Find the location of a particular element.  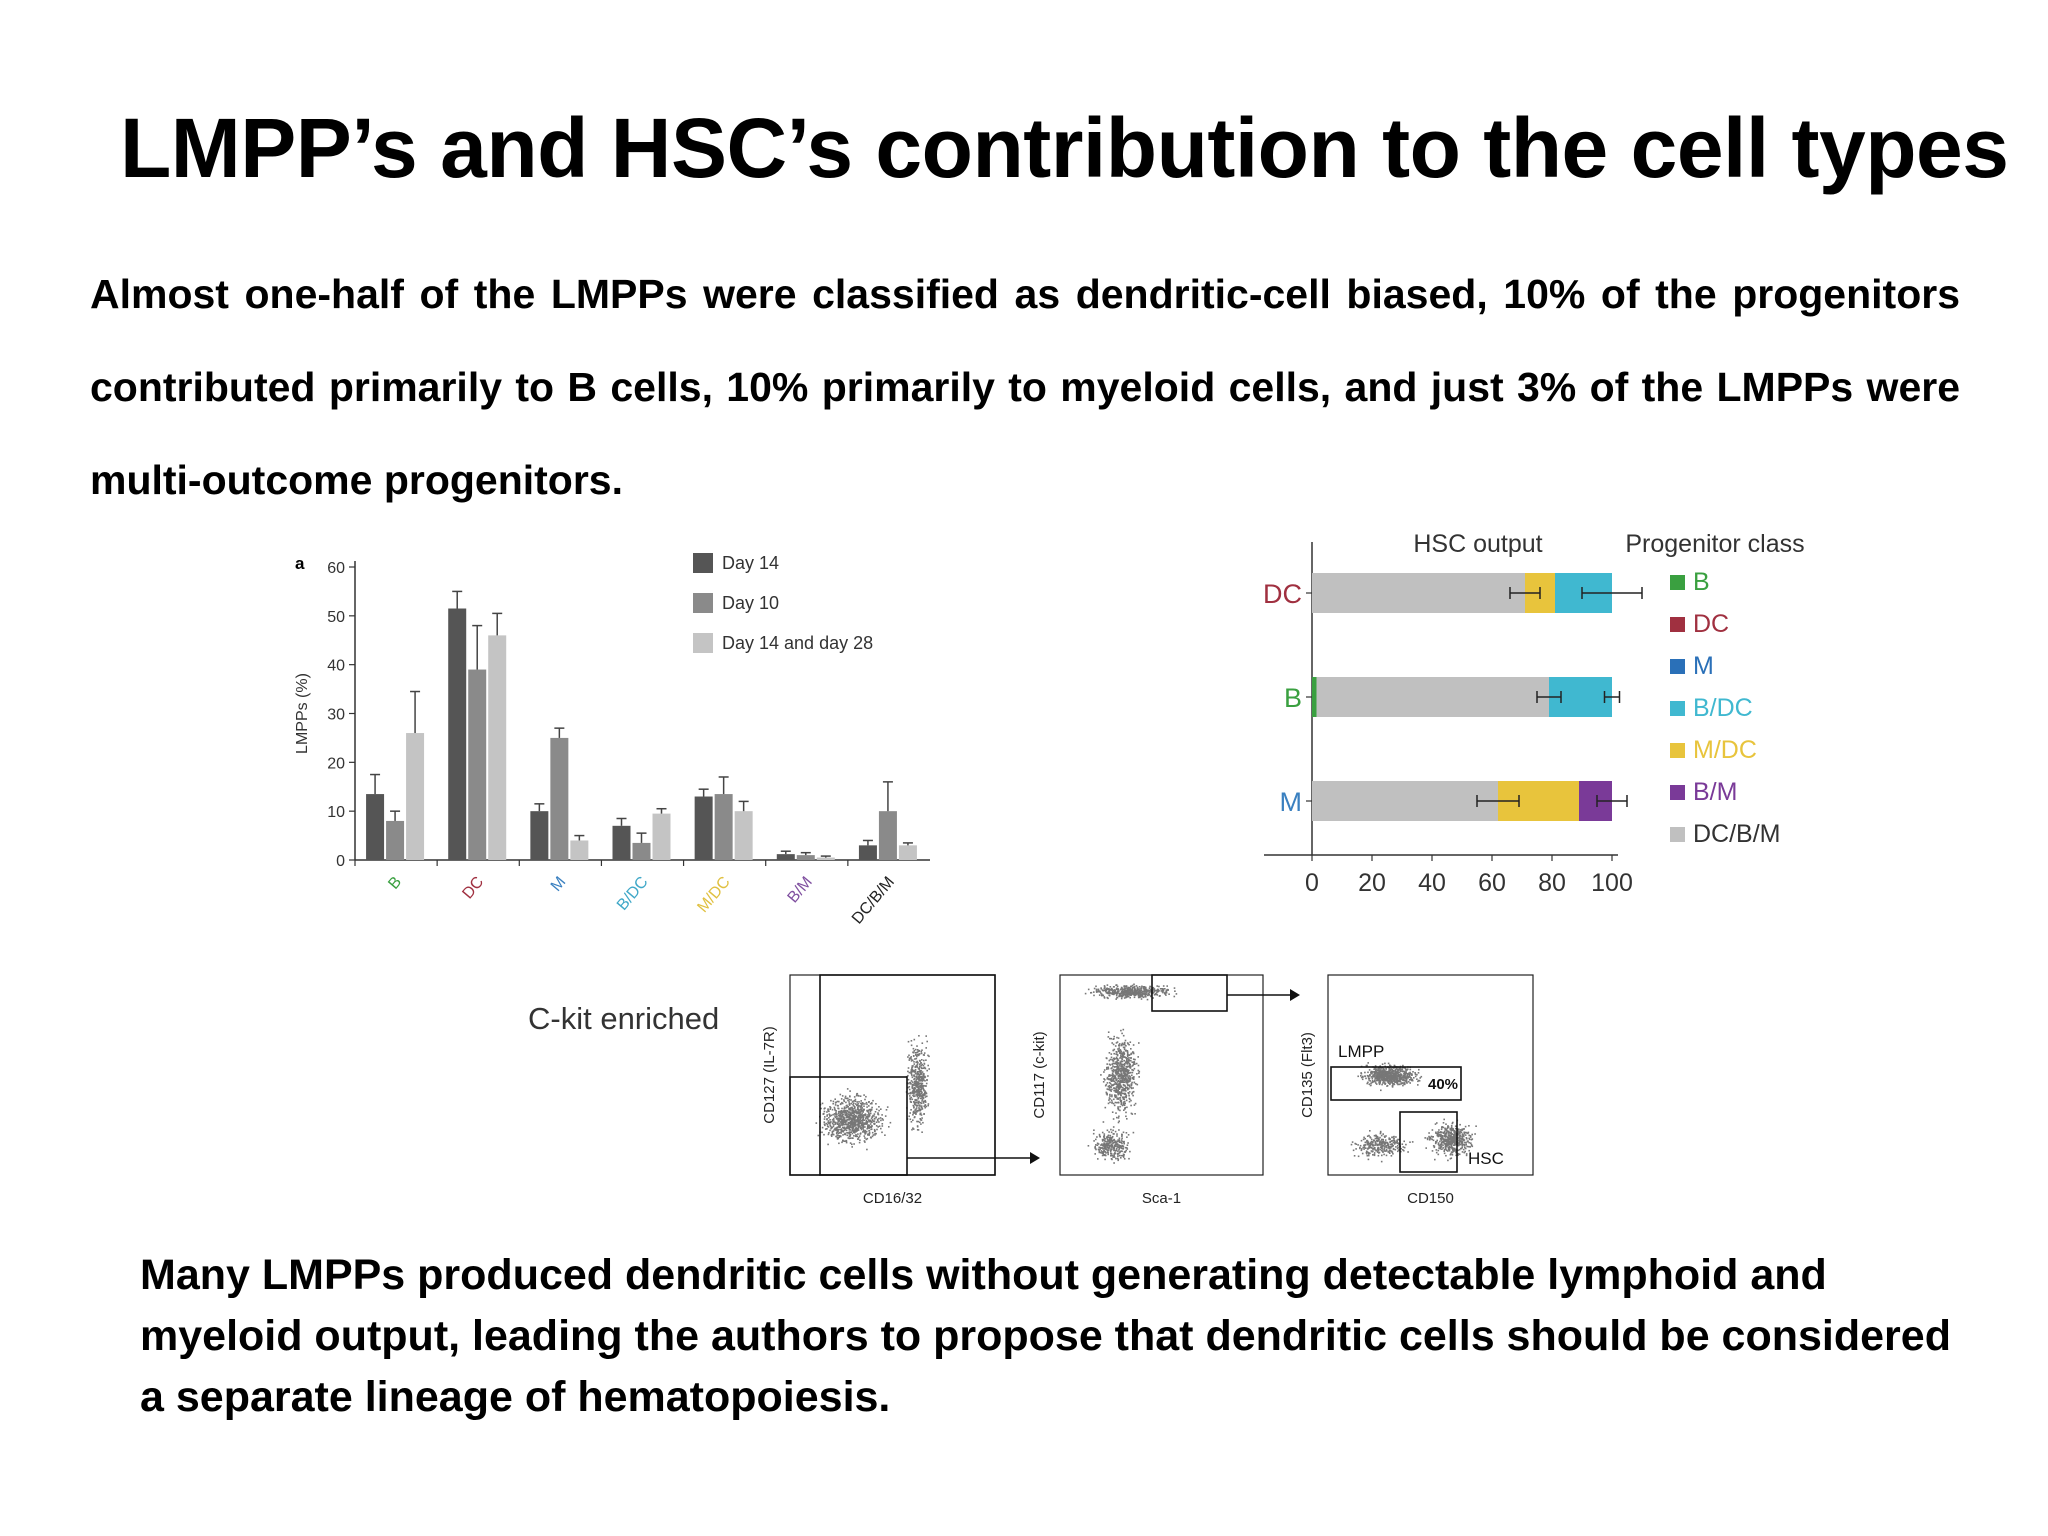

y-tick-label: DC is located at coordinates (1282, 594).